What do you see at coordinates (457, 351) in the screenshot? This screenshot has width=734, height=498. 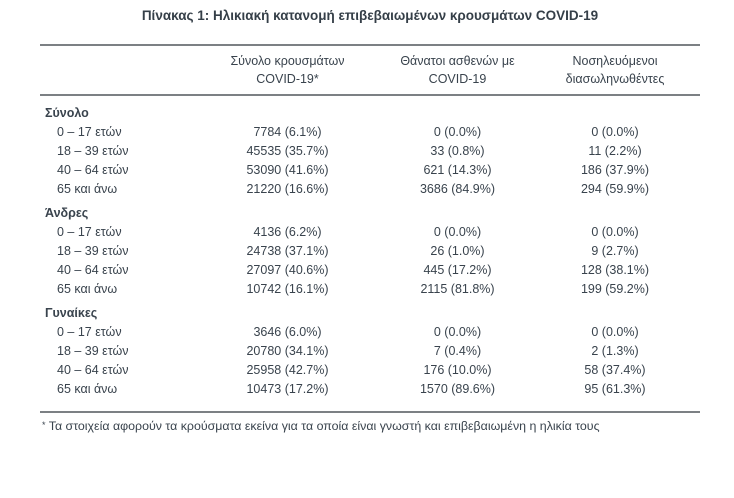 I see `deaths-cell: 7 (0.4%)` at bounding box center [457, 351].